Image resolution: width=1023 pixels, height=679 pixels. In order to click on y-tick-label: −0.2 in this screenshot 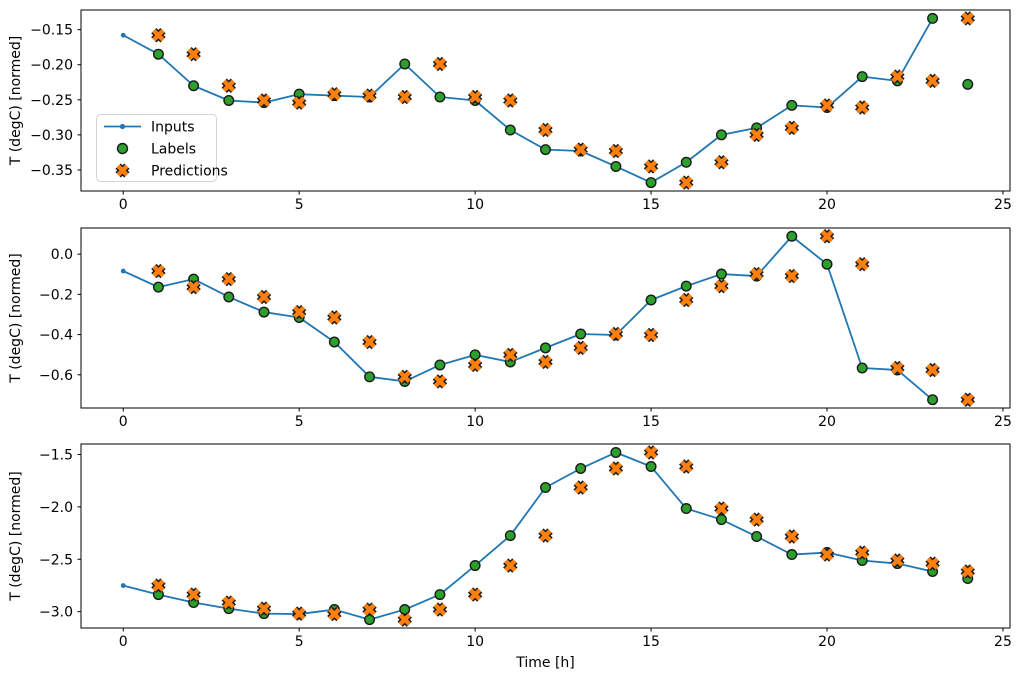, I will do `click(56, 295)`.